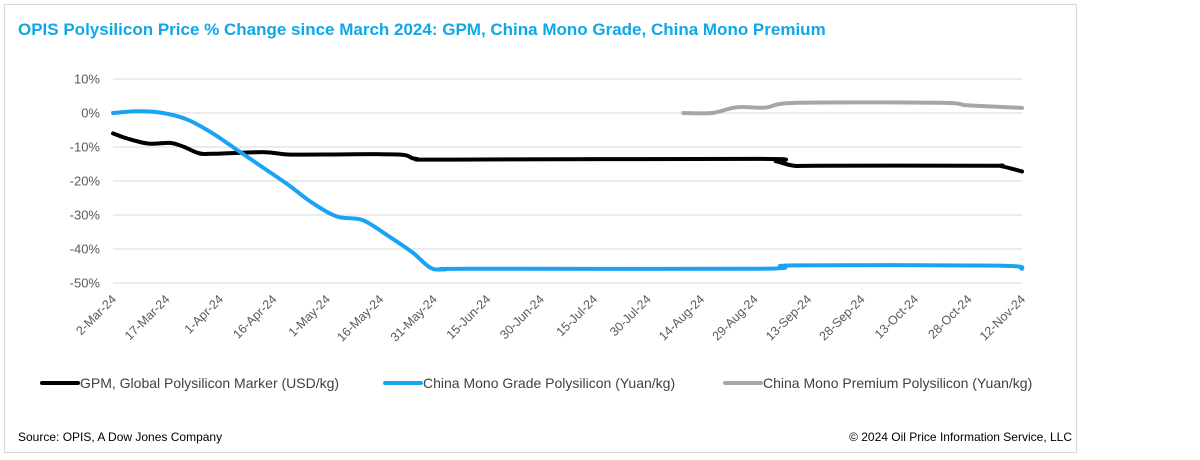  What do you see at coordinates (309, 315) in the screenshot?
I see `x-tick-label: 1-May-24` at bounding box center [309, 315].